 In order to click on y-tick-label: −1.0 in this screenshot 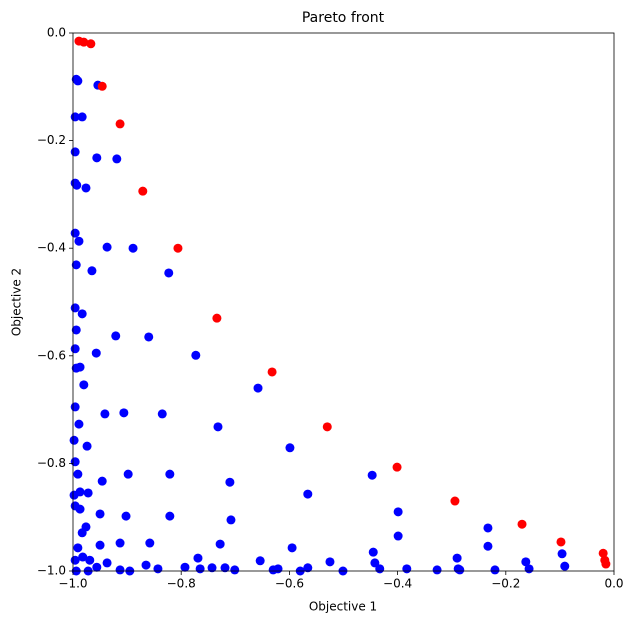, I will do `click(51, 571)`.